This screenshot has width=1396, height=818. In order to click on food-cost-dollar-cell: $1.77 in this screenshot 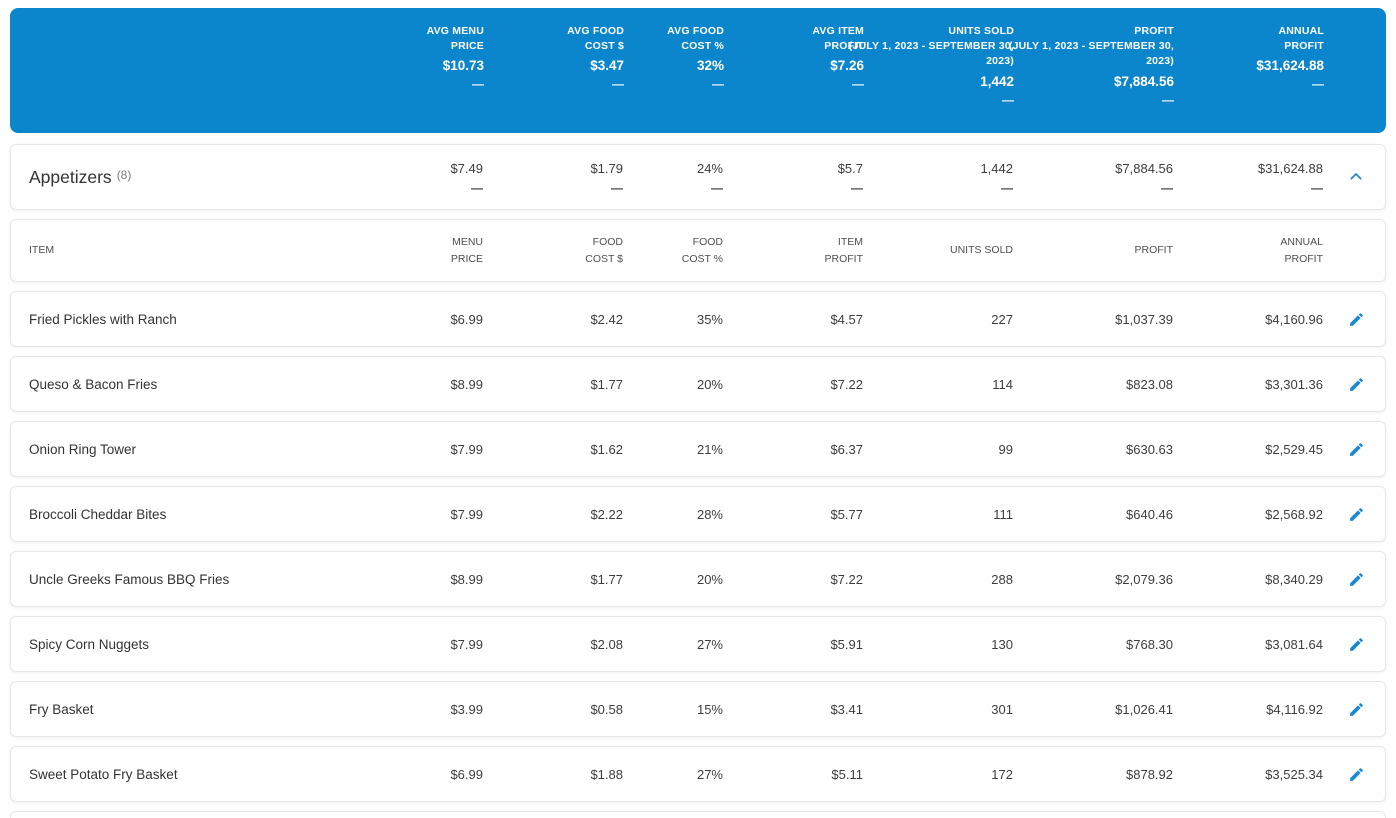, I will do `click(606, 579)`.